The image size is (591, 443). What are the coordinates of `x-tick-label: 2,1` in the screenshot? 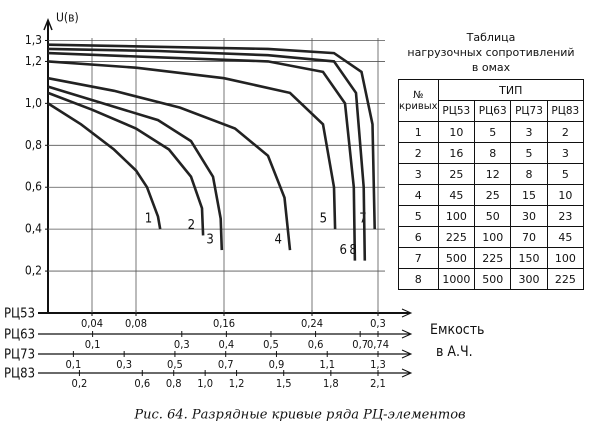 It's located at (378, 383).